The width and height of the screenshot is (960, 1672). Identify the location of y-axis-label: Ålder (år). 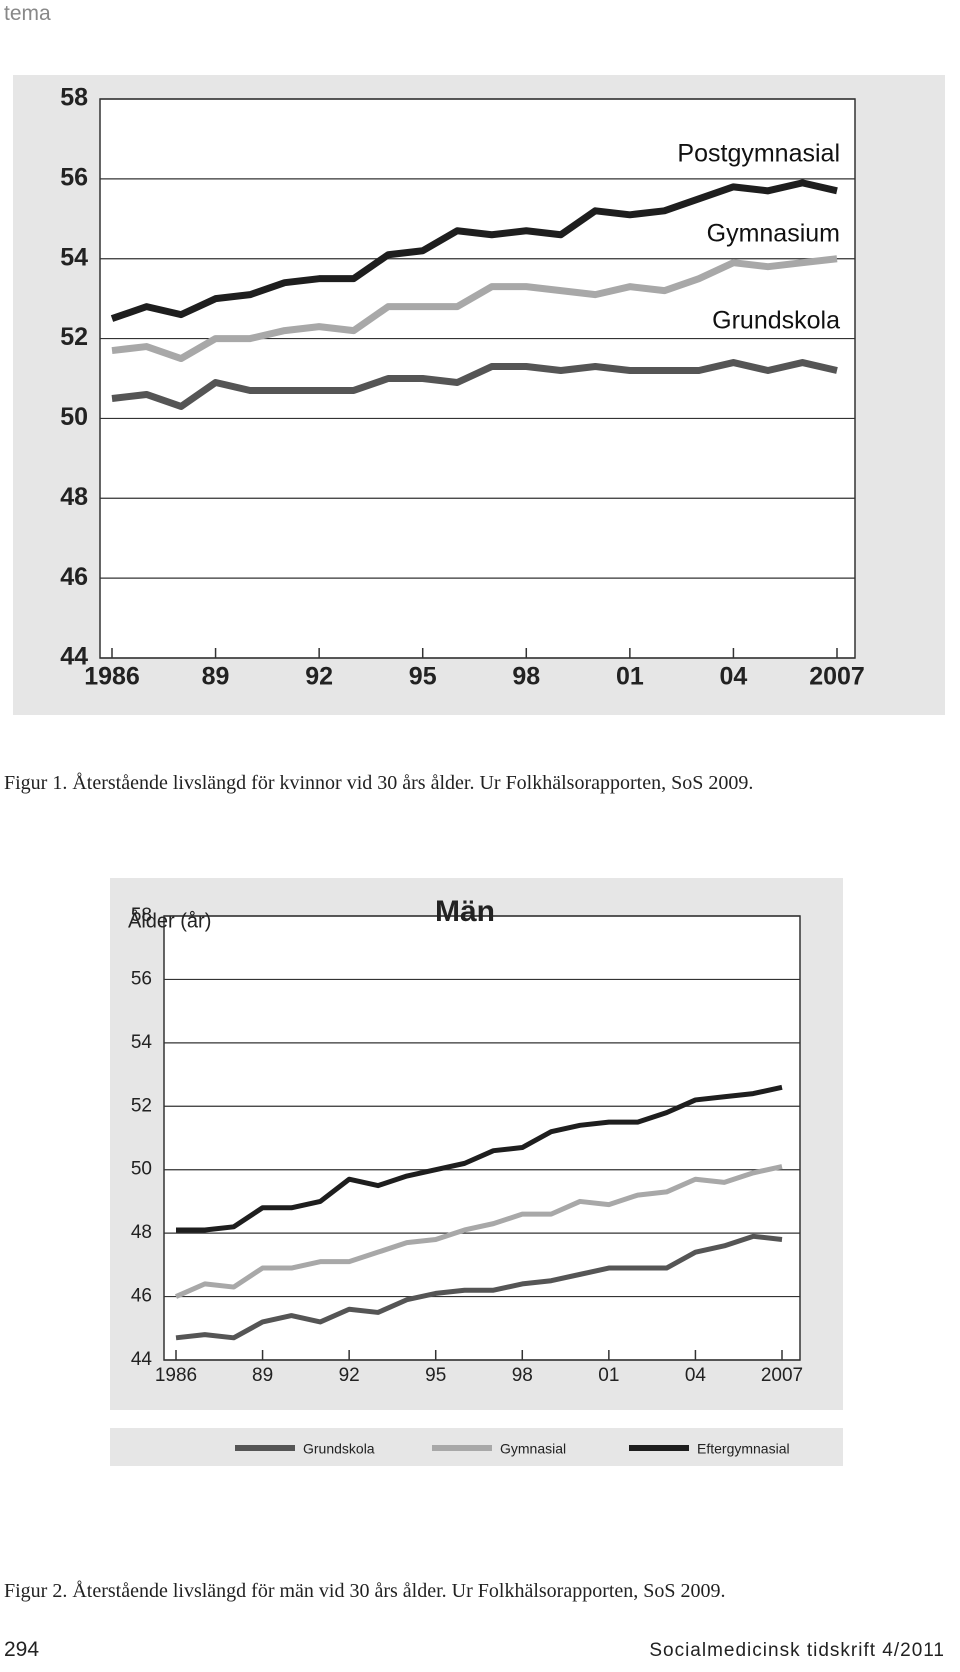
(169, 920).